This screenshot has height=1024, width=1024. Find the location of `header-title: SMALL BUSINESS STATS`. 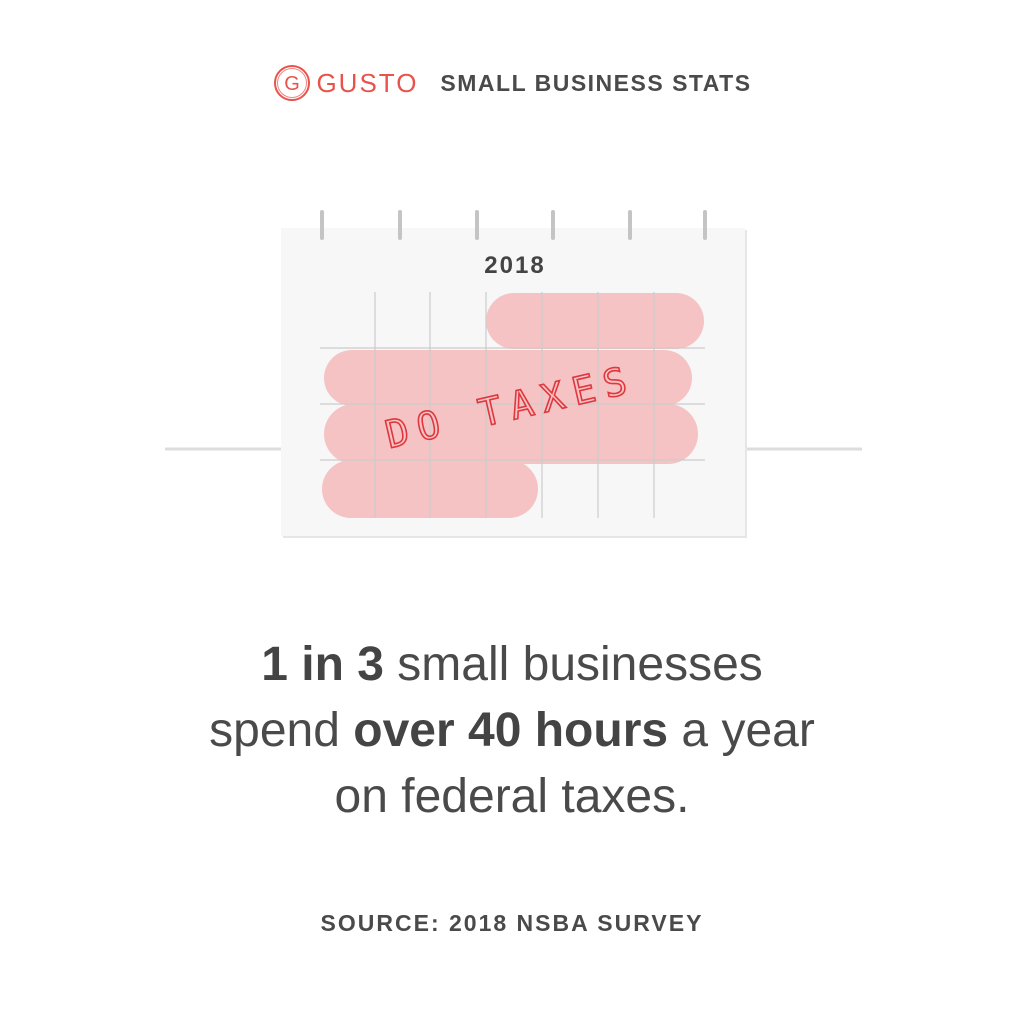

header-title: SMALL BUSINESS STATS is located at coordinates (596, 82).